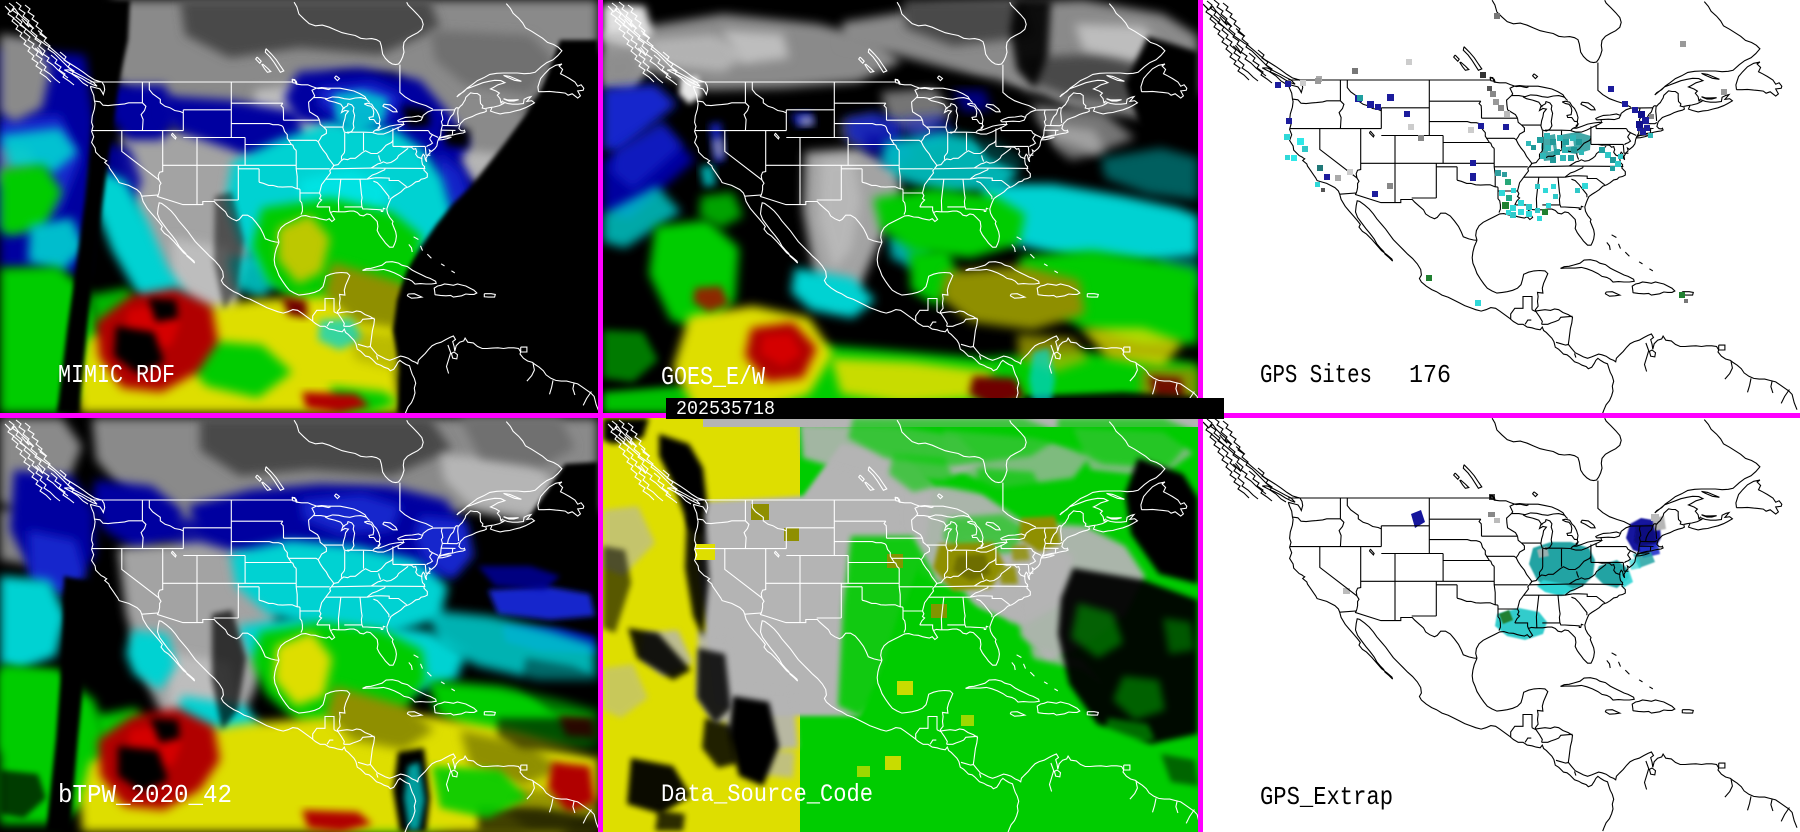 This screenshot has width=1800, height=832. Describe the element at coordinates (1326, 797) in the screenshot. I see `svg-text: GPS_Extrap` at that location.